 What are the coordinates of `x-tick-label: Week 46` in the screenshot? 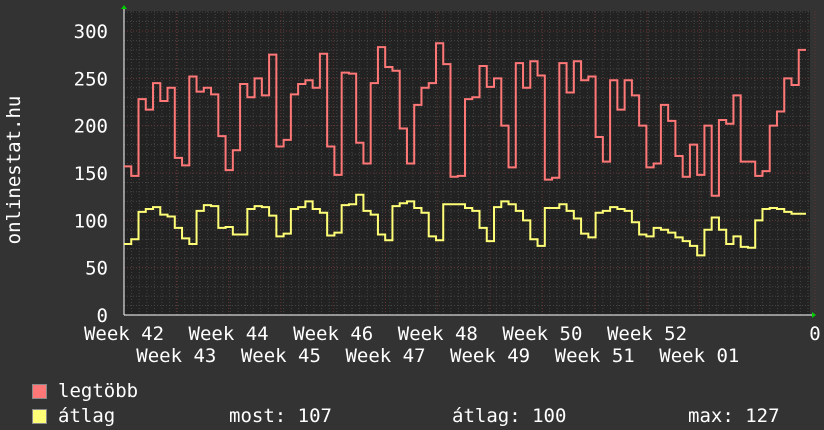 It's located at (333, 334).